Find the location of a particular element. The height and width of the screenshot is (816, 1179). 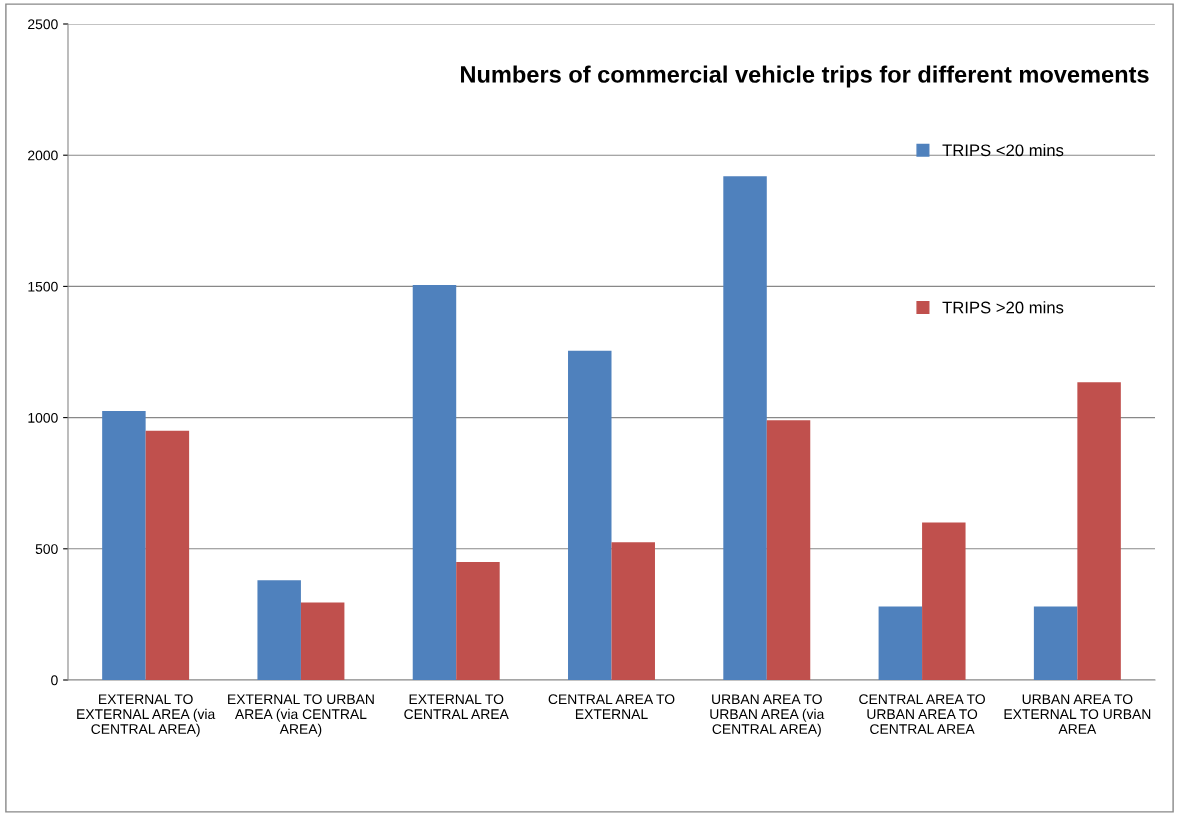

y-tick-label: 2000 is located at coordinates (43, 155).